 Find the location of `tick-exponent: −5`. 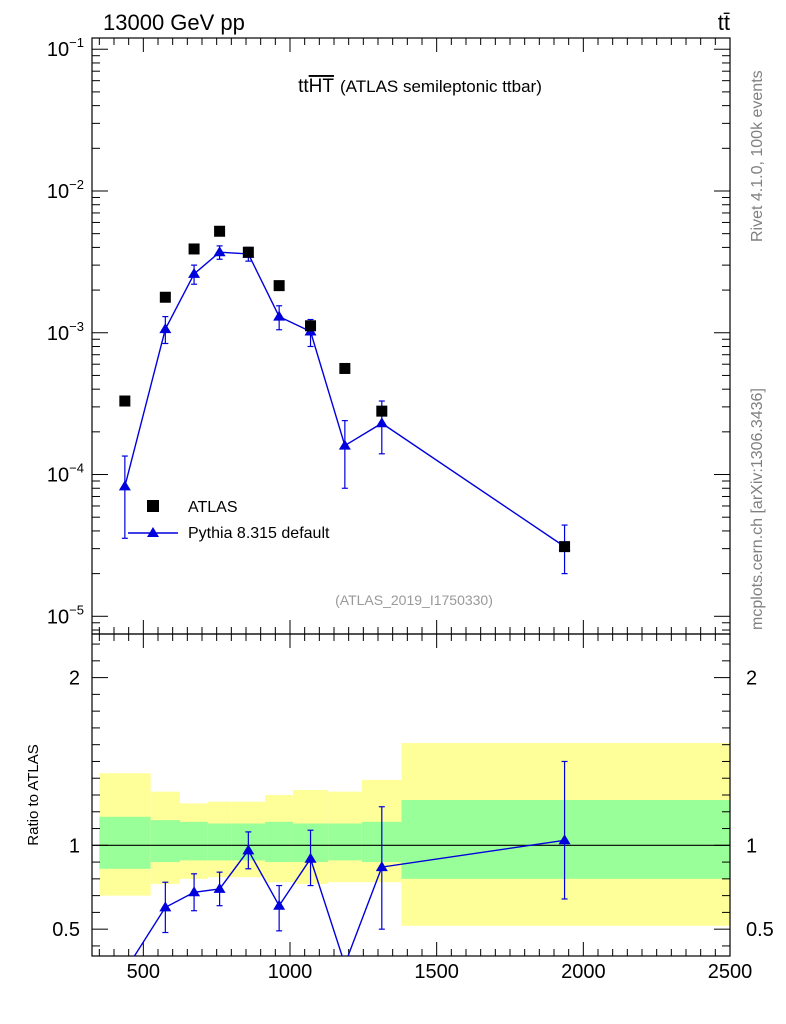

tick-exponent: −5 is located at coordinates (76, 609).